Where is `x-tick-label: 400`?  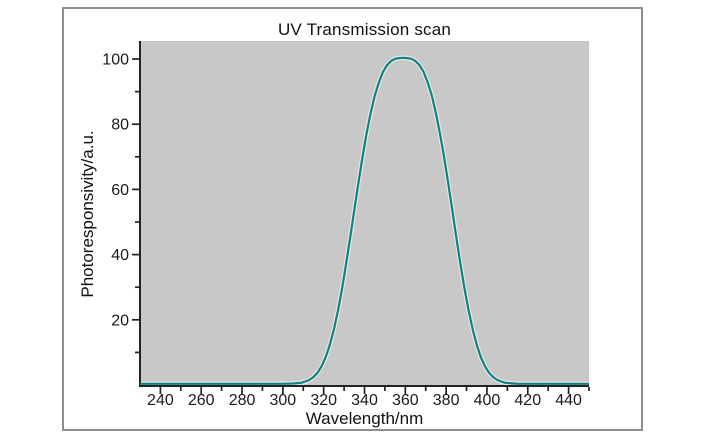
x-tick-label: 400 is located at coordinates (487, 400).